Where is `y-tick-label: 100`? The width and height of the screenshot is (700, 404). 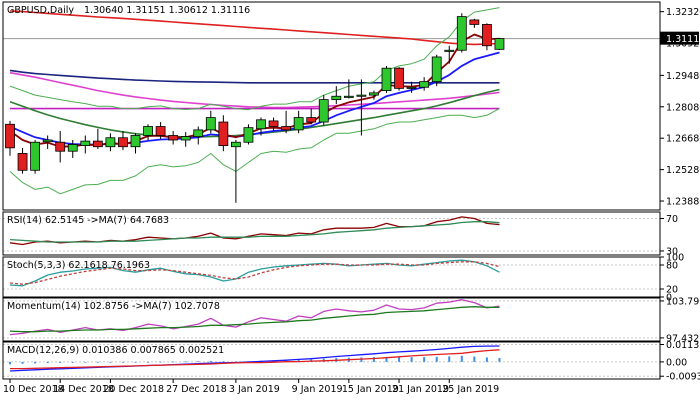 y-tick-label: 100 is located at coordinates (675, 258).